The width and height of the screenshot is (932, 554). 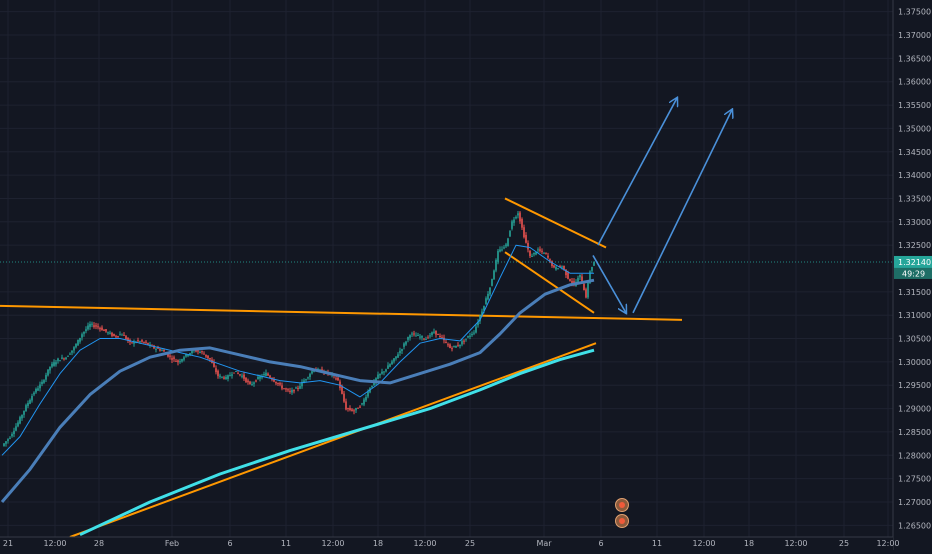 I want to click on price-tick-label: 1.37500, so click(x=914, y=12).